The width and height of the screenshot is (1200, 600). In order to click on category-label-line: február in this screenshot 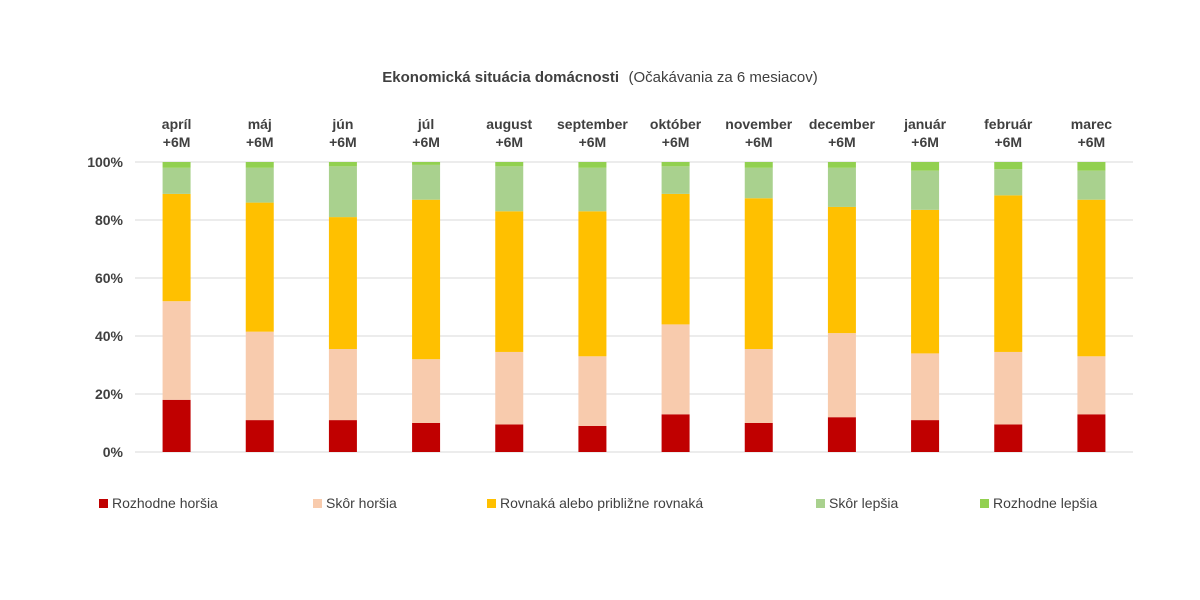, I will do `click(1008, 124)`.